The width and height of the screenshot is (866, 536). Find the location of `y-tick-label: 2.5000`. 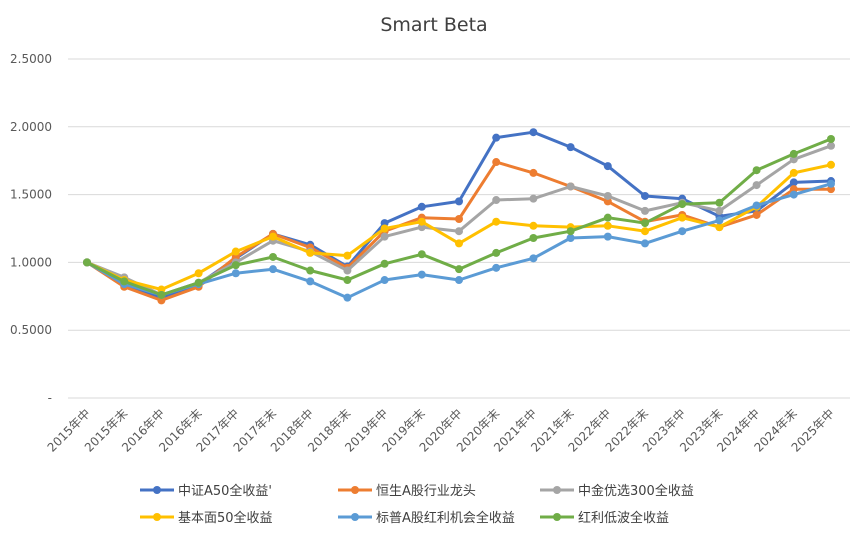

y-tick-label: 2.5000 is located at coordinates (31, 59).